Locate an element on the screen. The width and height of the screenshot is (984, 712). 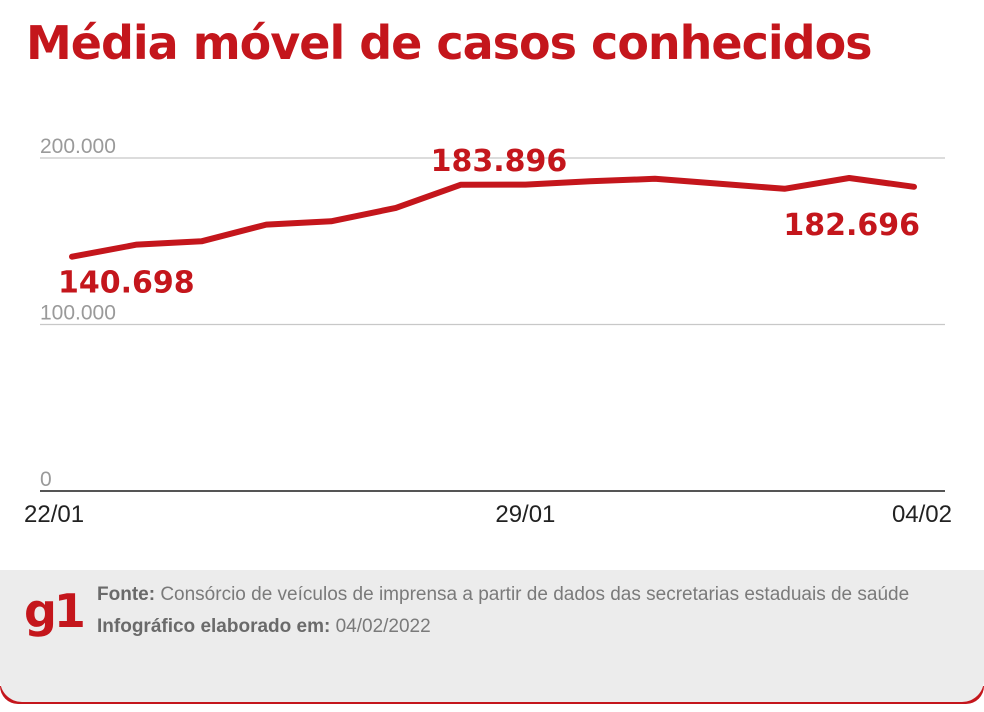
x-tick-label: 04/02 is located at coordinates (922, 514).